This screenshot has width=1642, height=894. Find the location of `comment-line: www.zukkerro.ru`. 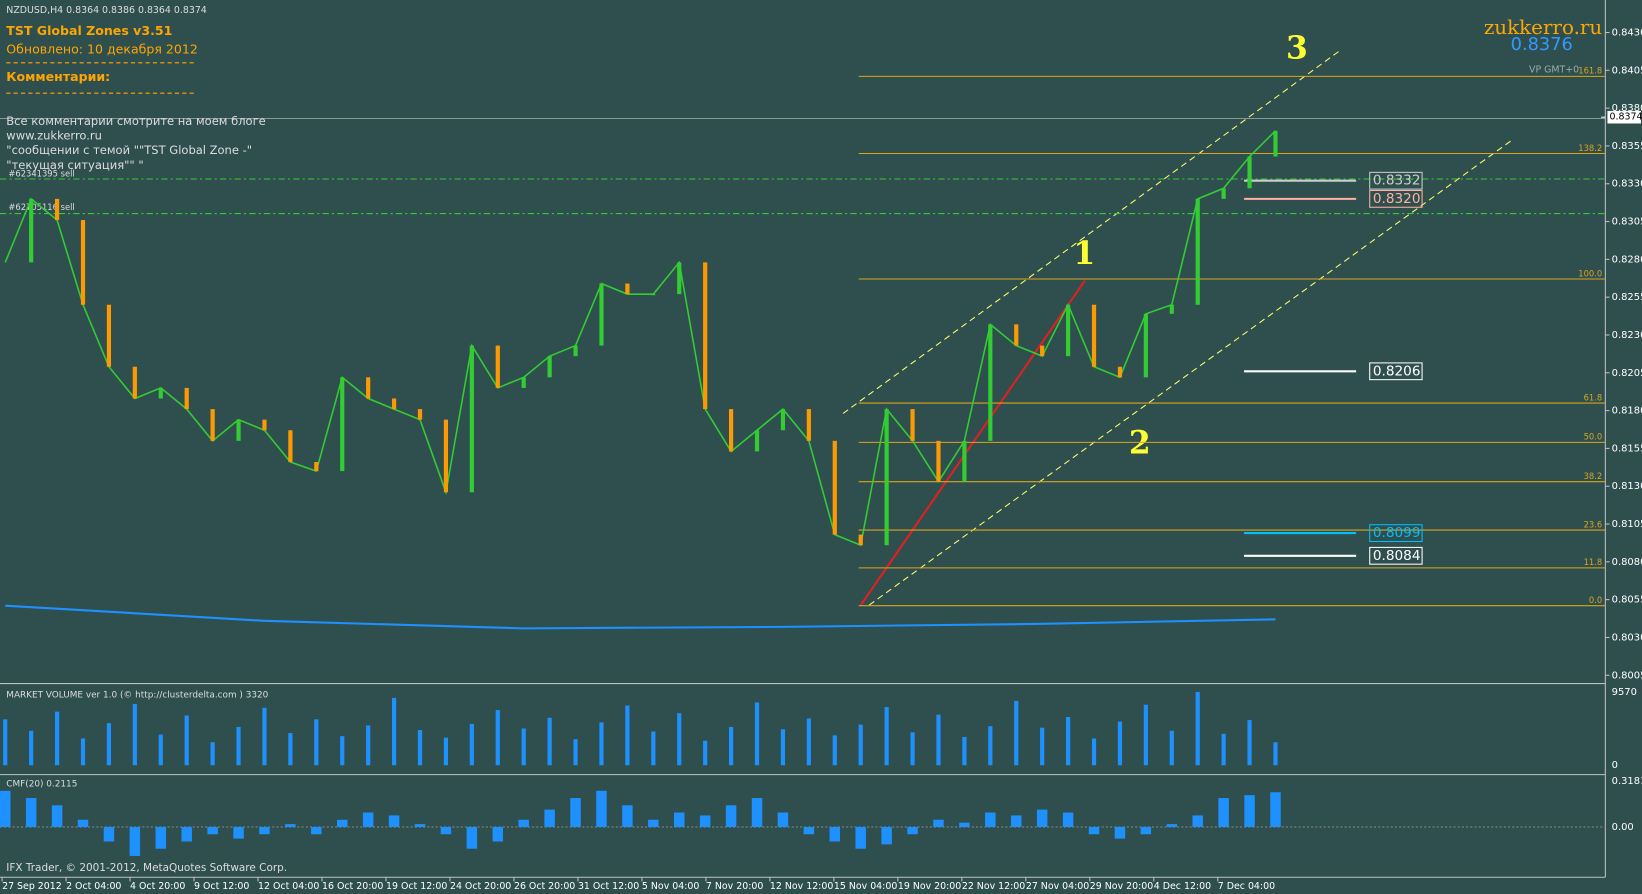

comment-line: www.zukkerro.ru is located at coordinates (54, 136).